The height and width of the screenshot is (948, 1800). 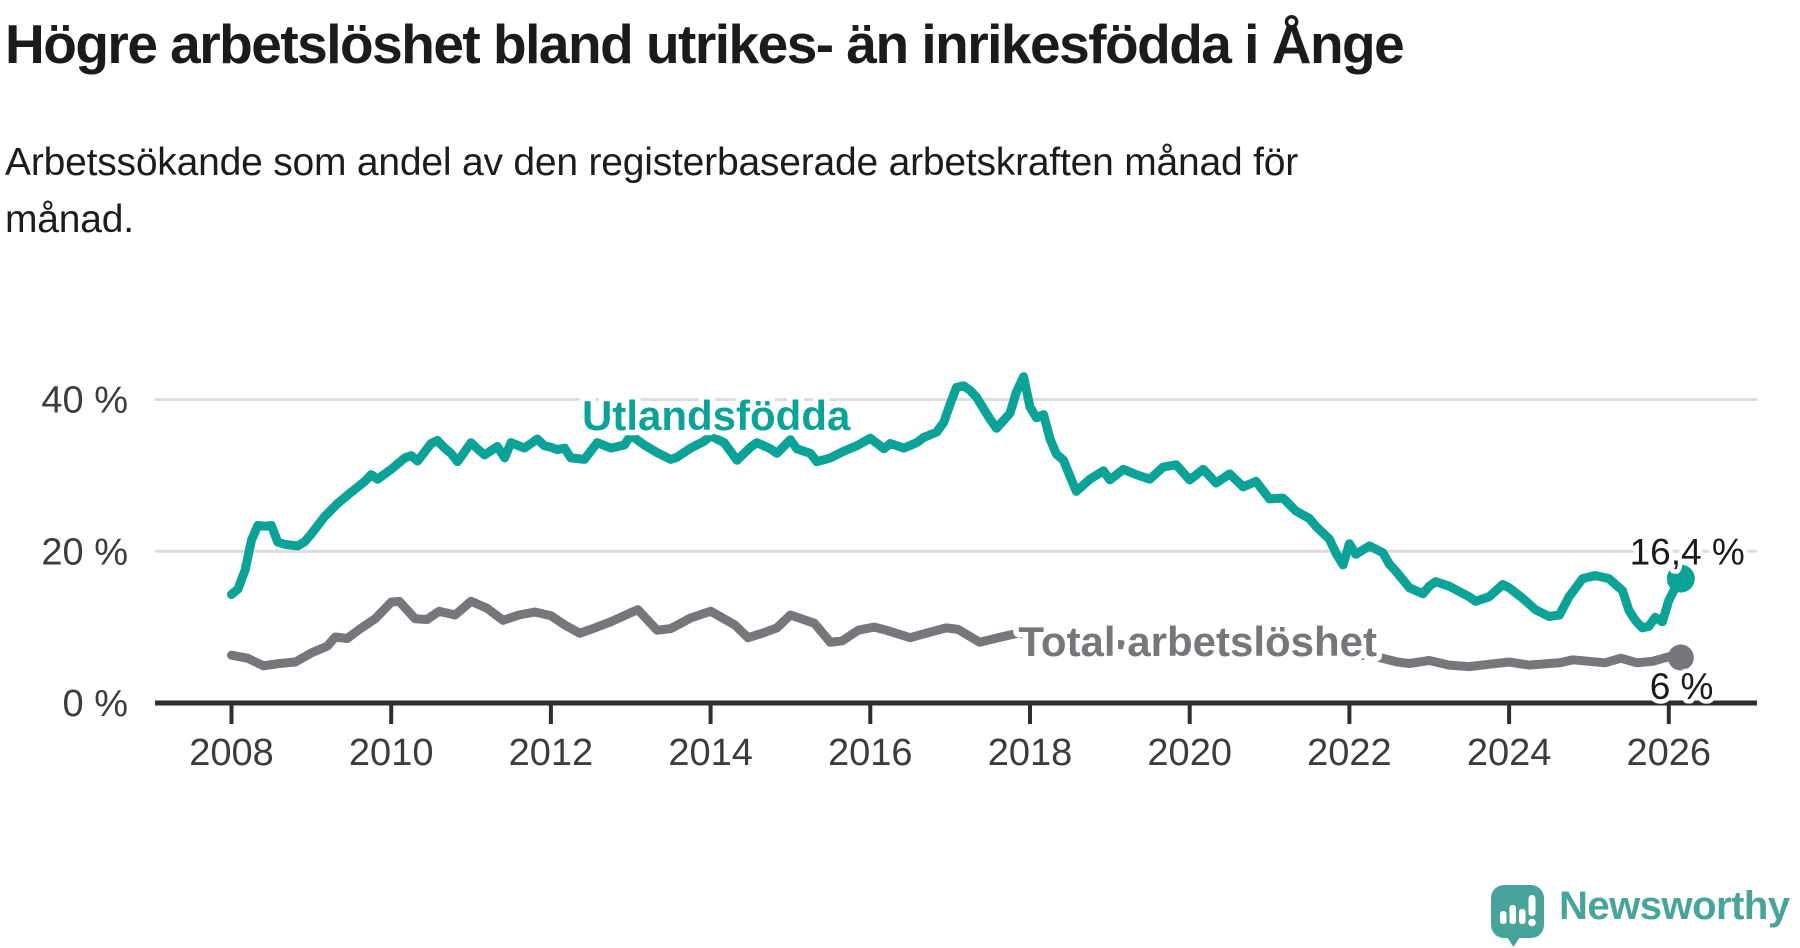 What do you see at coordinates (95, 704) in the screenshot?
I see `y-axis-label-0: 0 %` at bounding box center [95, 704].